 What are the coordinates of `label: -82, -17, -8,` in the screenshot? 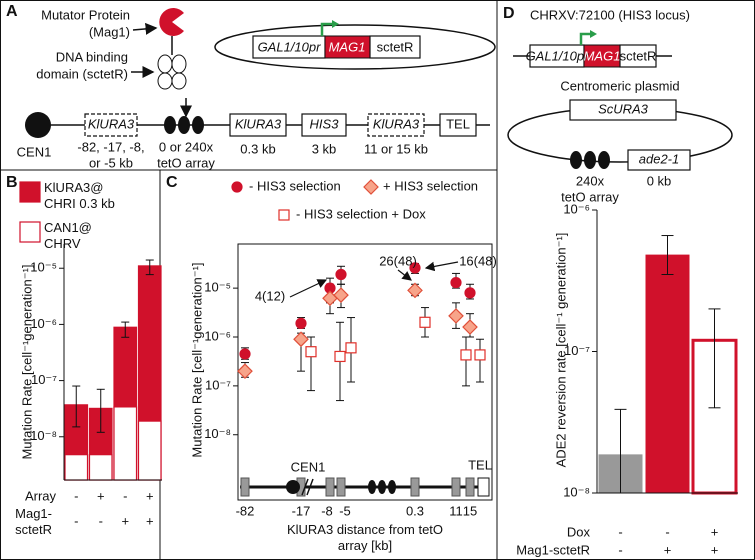 It's located at (110, 146).